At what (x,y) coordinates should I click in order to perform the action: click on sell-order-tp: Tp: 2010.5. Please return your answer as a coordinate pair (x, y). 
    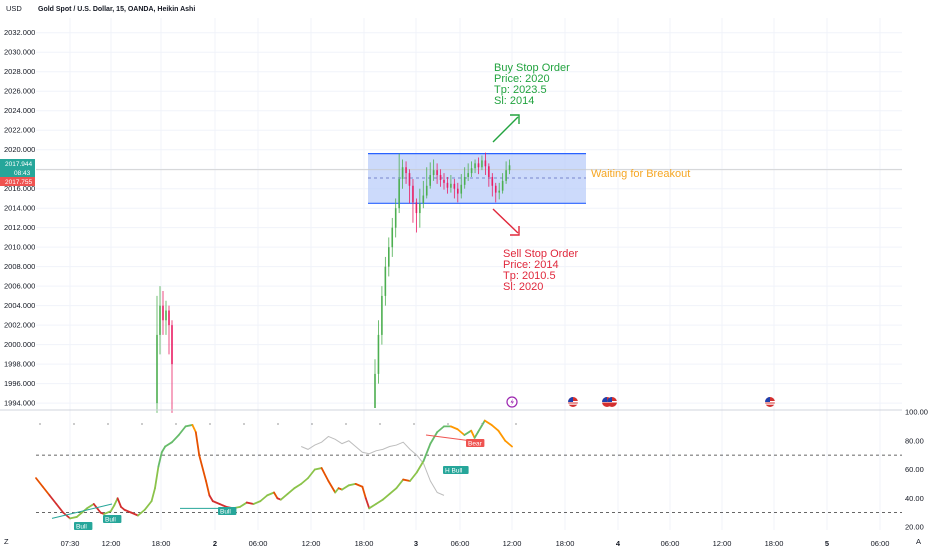
    Looking at the image, I should click on (529, 276).